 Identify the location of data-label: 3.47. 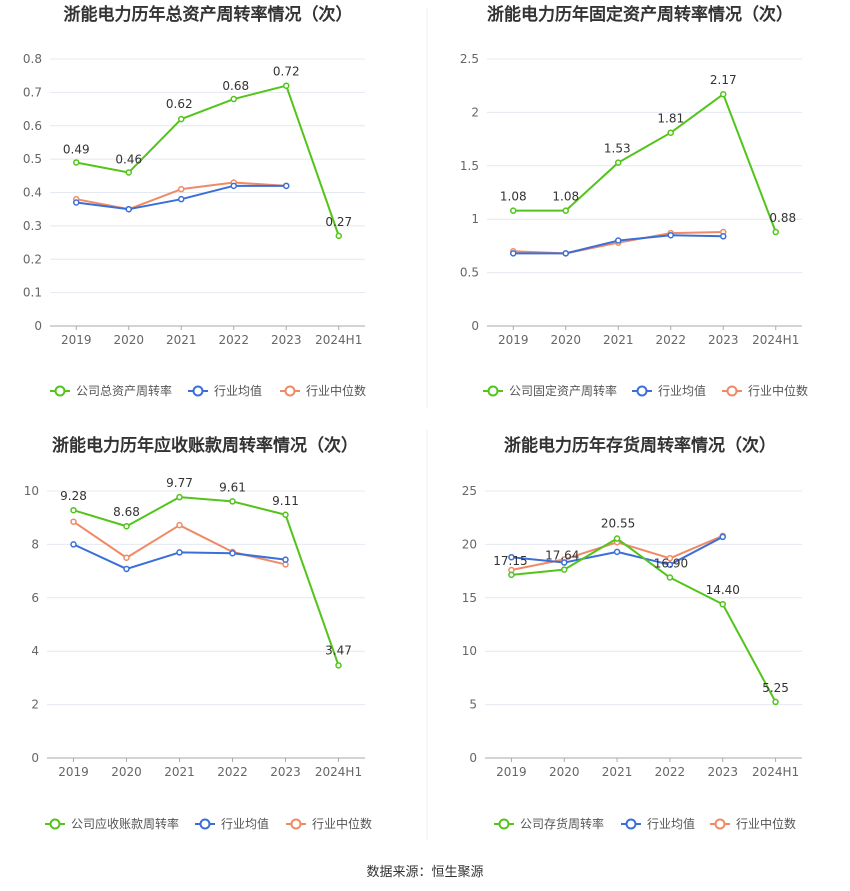
(338, 650).